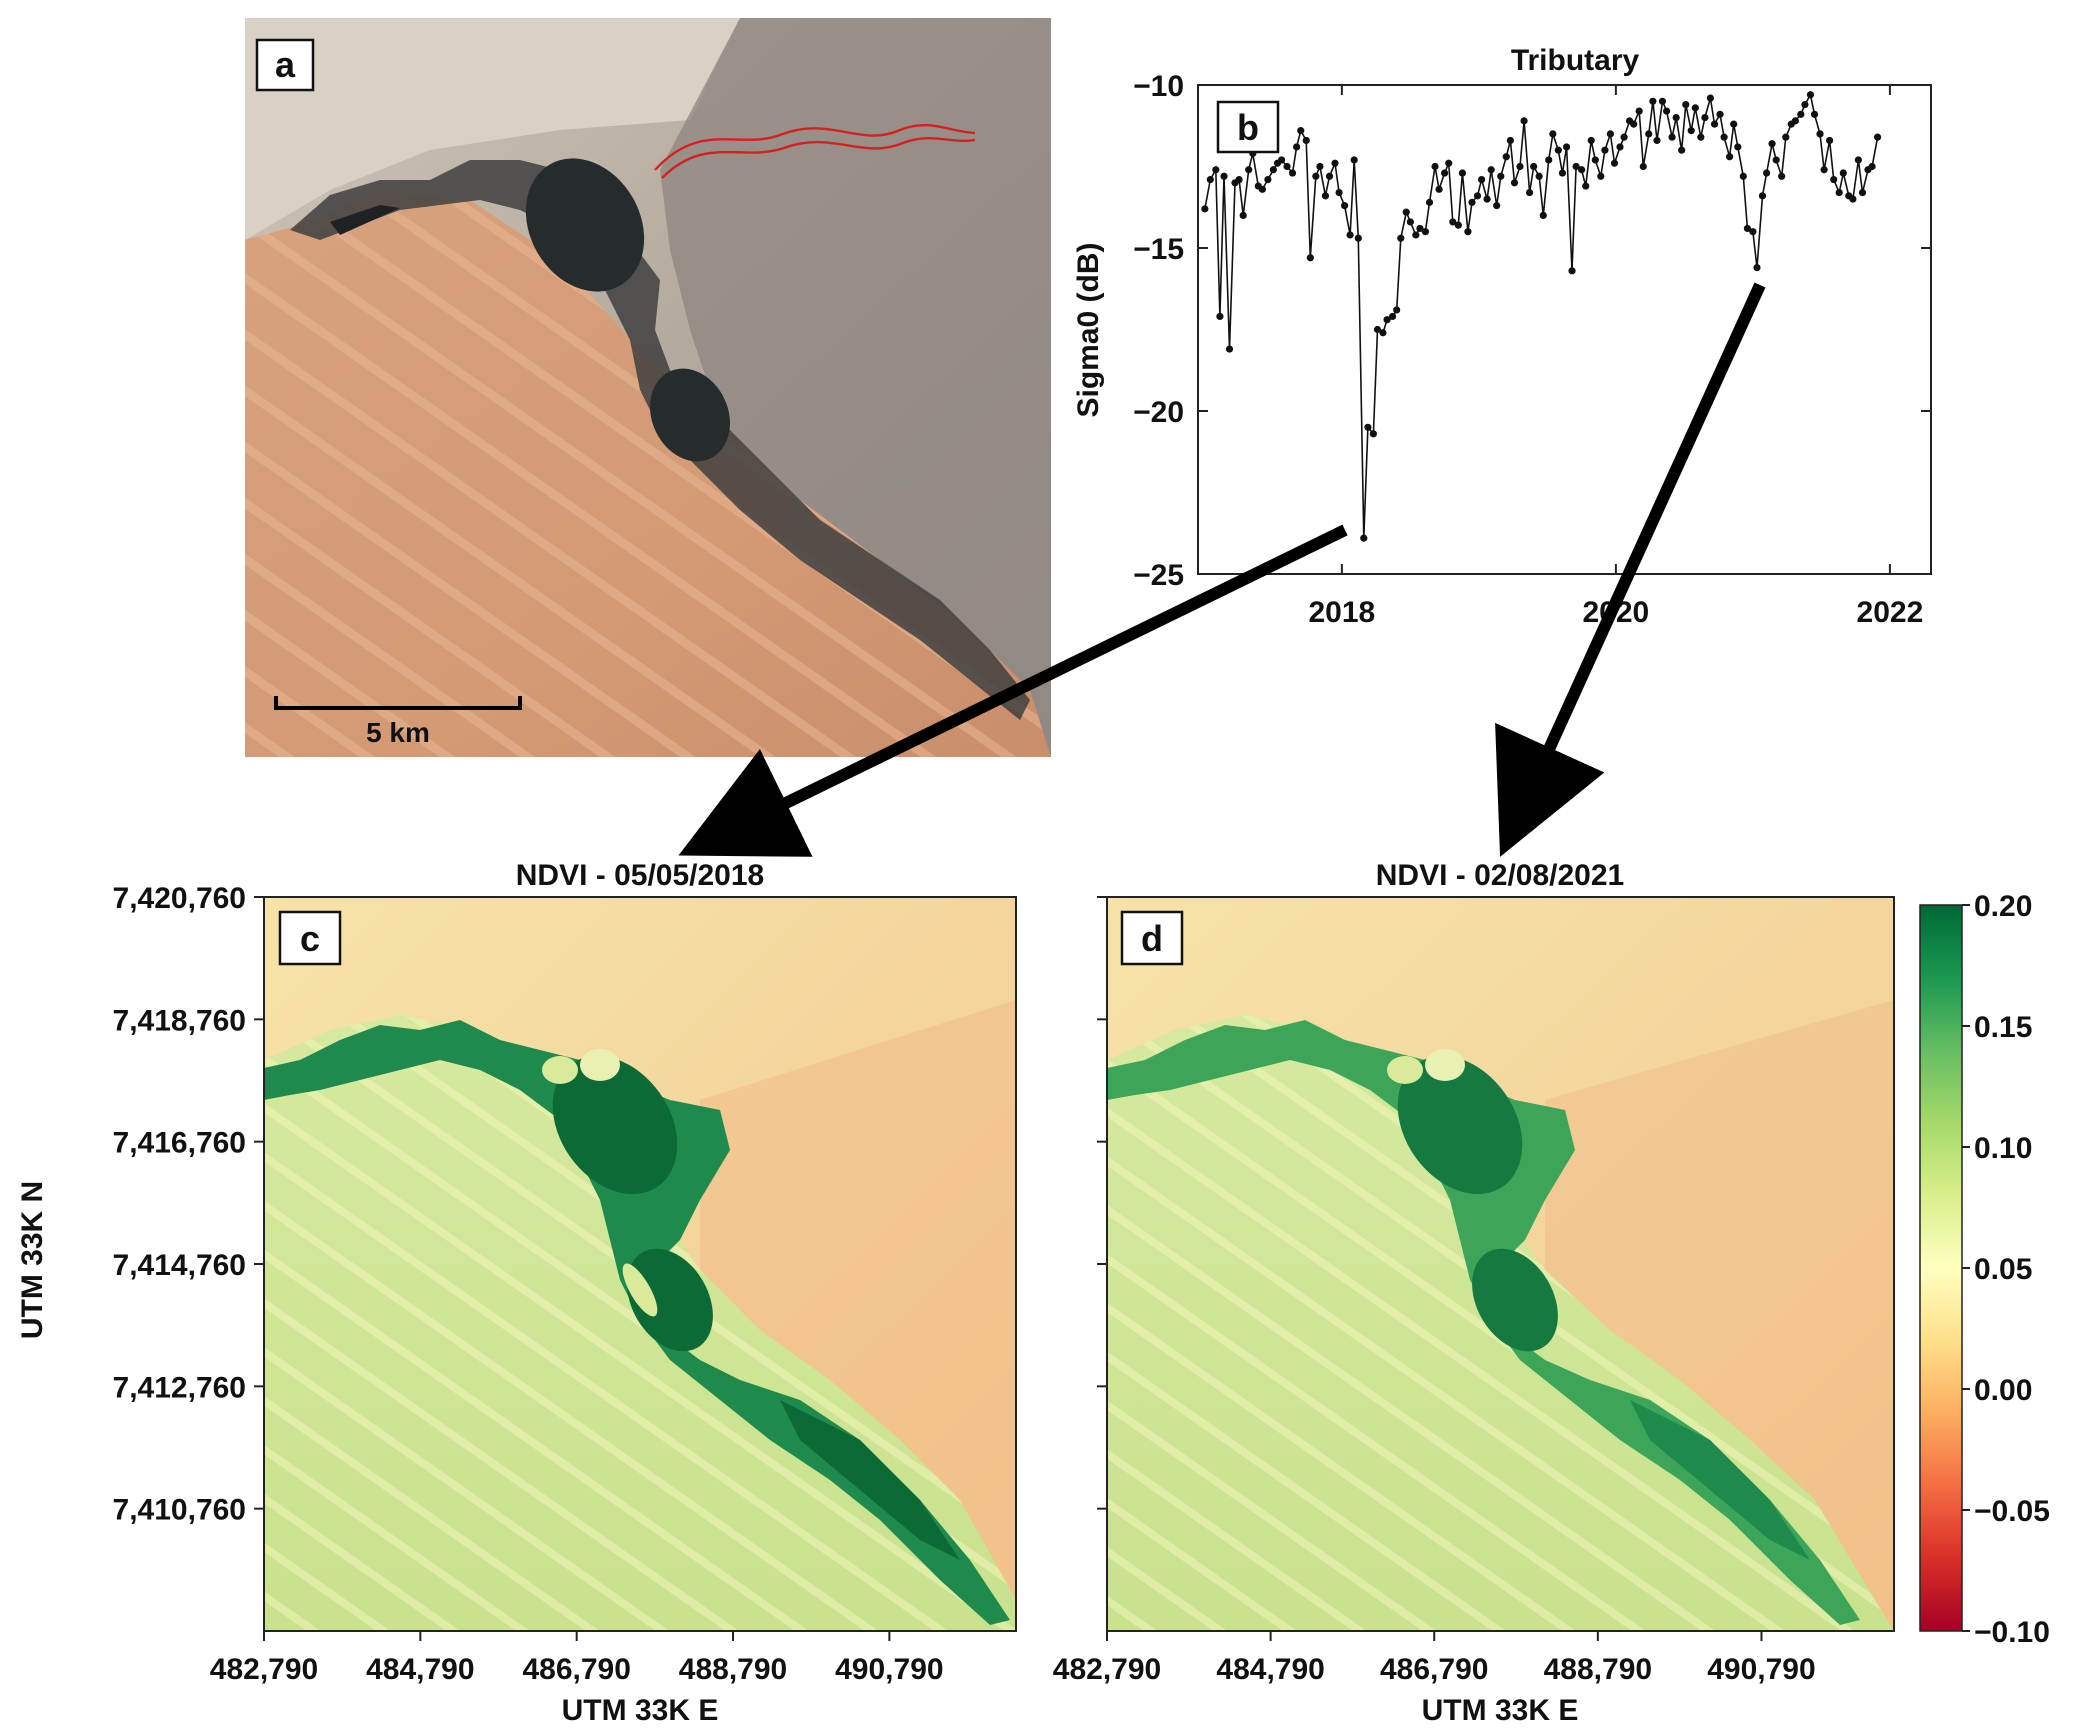 This screenshot has height=1736, width=2078. Describe the element at coordinates (1270, 1669) in the screenshot. I see `map-x-tick-label: 484,790` at that location.